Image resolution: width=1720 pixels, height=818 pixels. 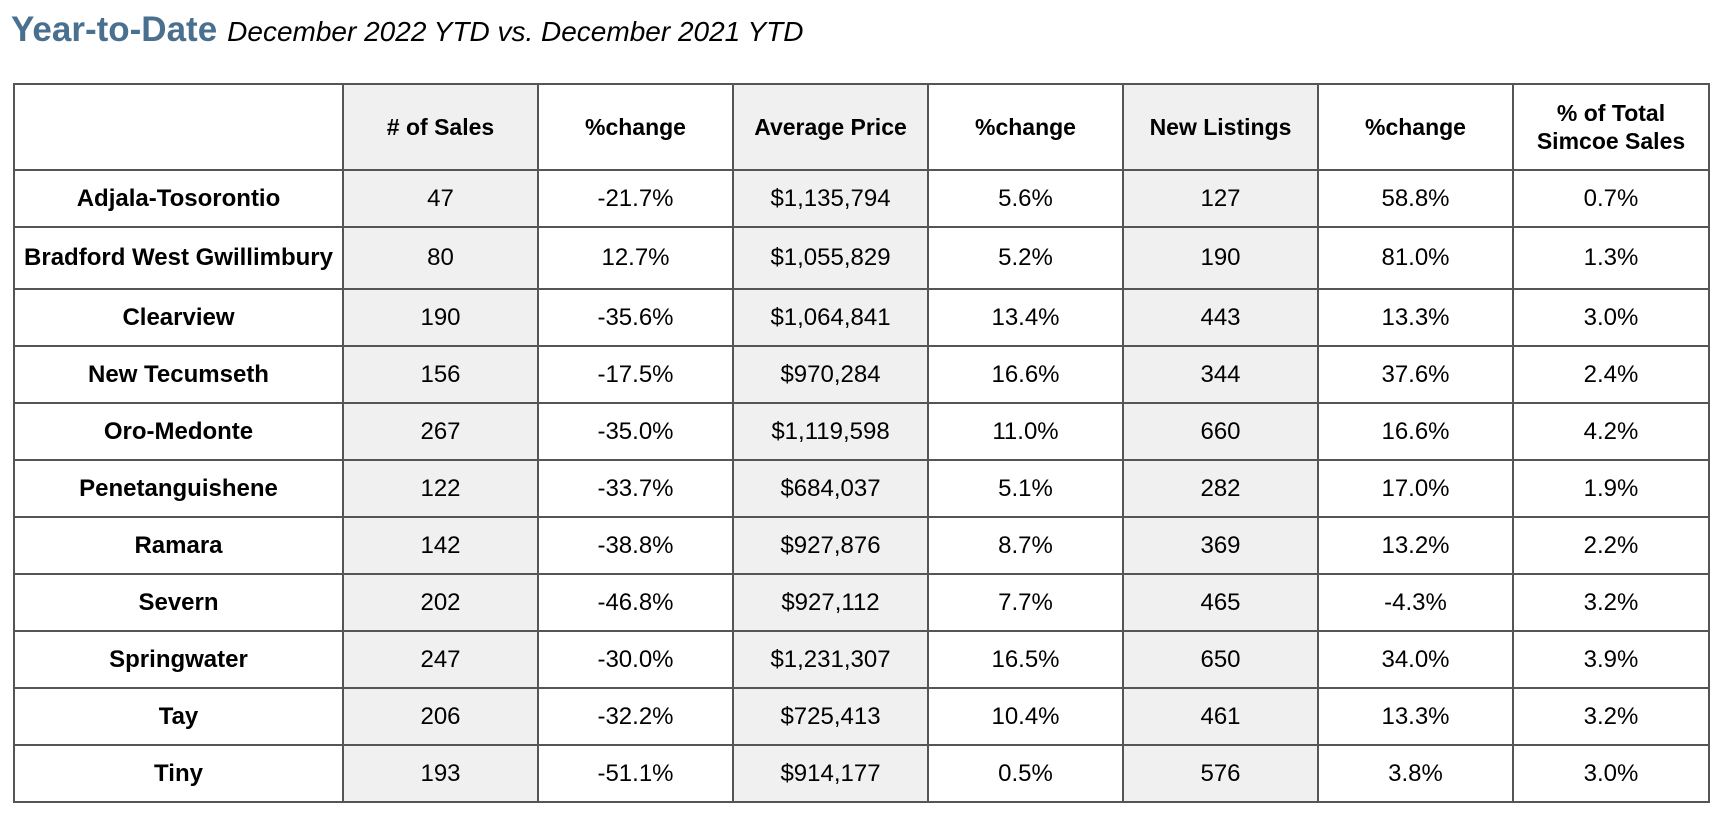 What do you see at coordinates (1025, 127) in the screenshot?
I see `column-header-price-change: %change` at bounding box center [1025, 127].